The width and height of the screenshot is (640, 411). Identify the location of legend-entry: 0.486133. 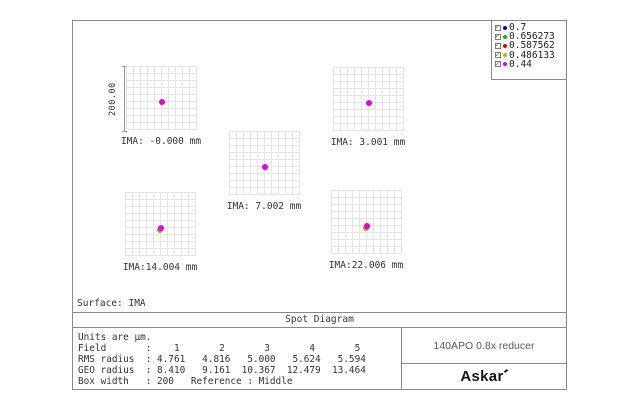
(530, 55).